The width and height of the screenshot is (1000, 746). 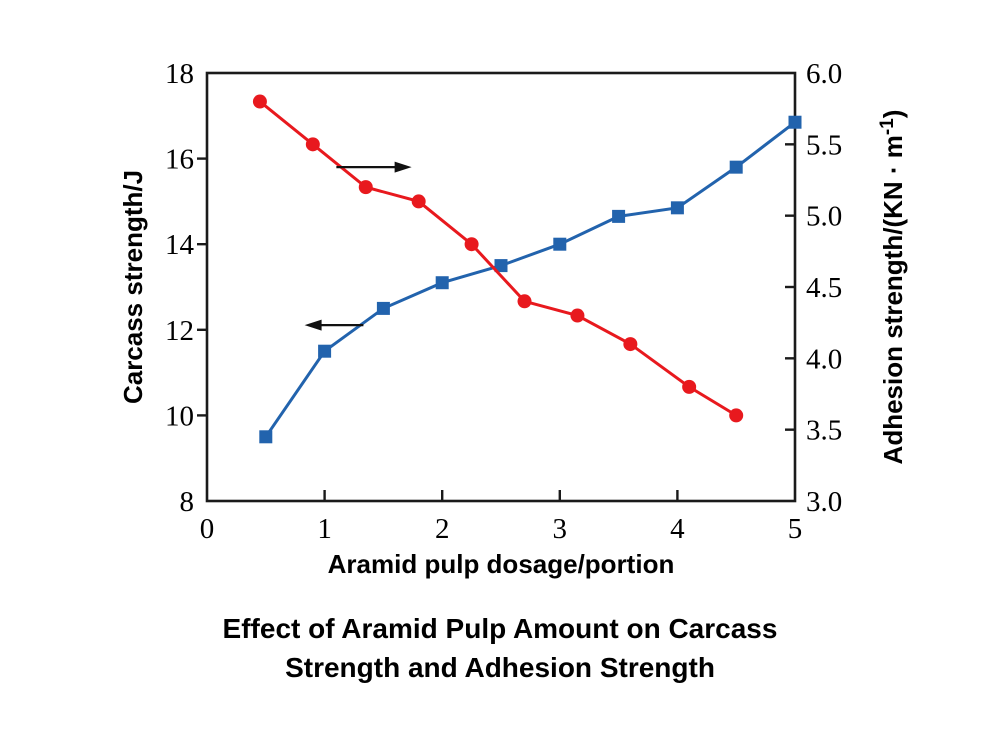 What do you see at coordinates (892, 287) in the screenshot?
I see `right-axis-label: Adhesion strength/(KN · m-1)` at bounding box center [892, 287].